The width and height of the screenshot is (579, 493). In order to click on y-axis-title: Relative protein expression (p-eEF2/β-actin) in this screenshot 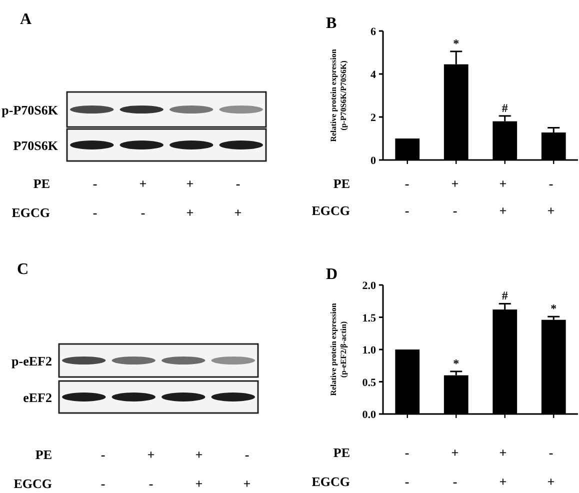, I will do `click(338, 349)`.